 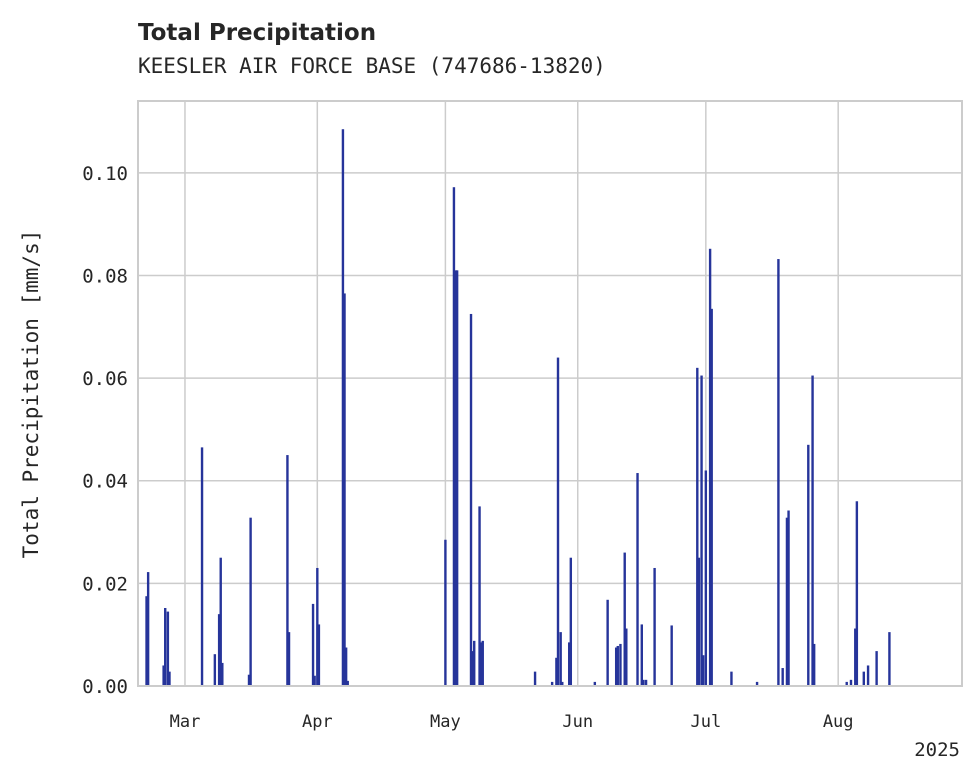 What do you see at coordinates (577, 722) in the screenshot?
I see `x-tick-label: Jun` at bounding box center [577, 722].